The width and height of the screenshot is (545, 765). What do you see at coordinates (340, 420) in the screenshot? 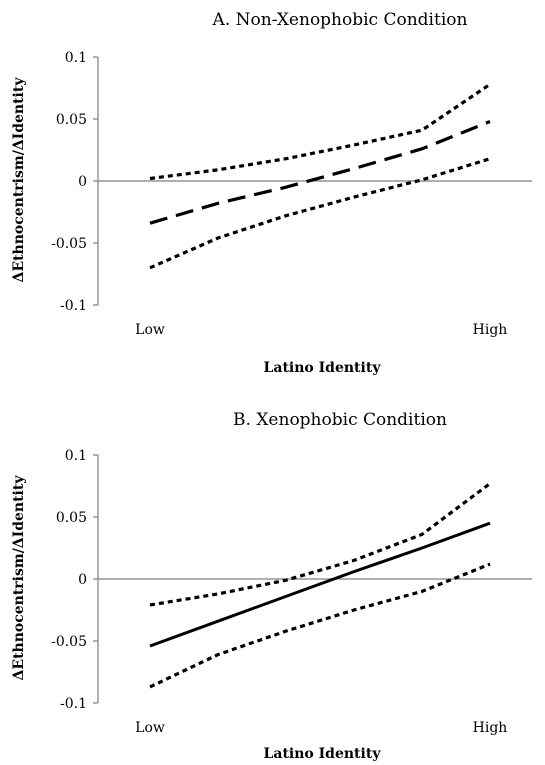
I see `chart-title-b: B. Xenophobic Condition` at bounding box center [340, 420].